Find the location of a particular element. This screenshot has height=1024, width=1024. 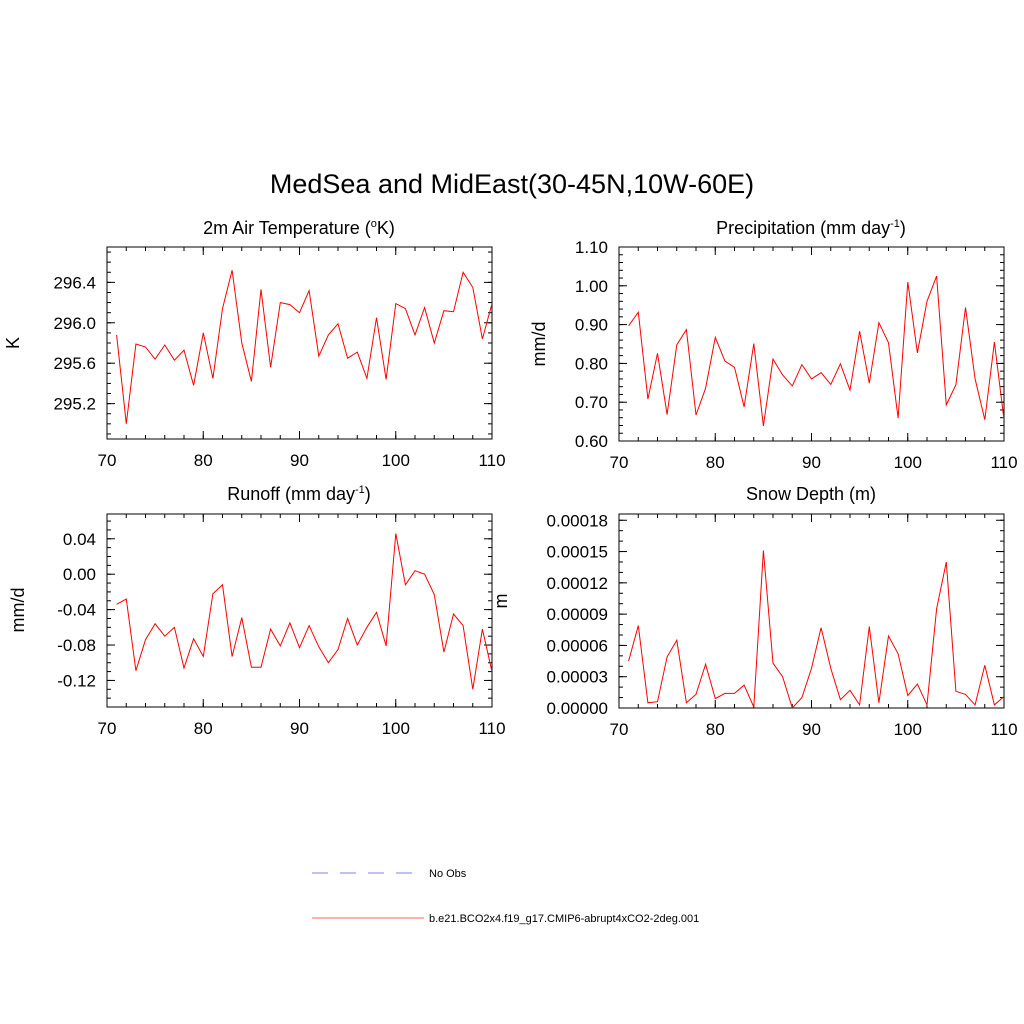

y-tick-label: 0.00 is located at coordinates (79, 574).